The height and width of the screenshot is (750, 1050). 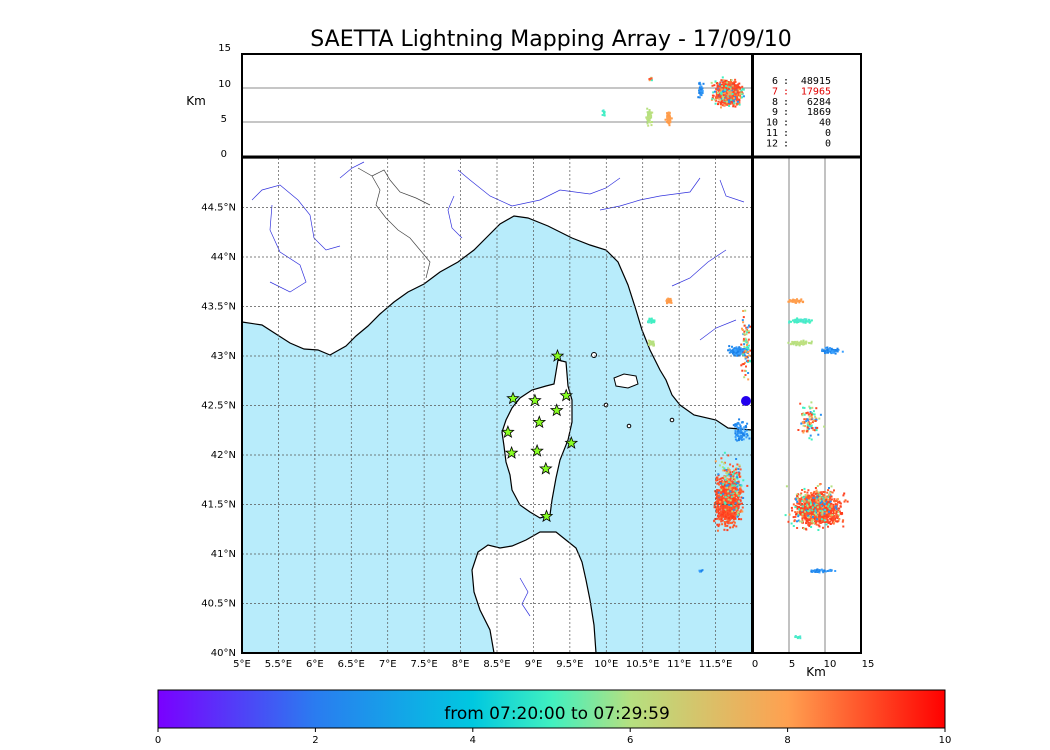 I want to click on map-lightning-sources, so click(x=699, y=435).